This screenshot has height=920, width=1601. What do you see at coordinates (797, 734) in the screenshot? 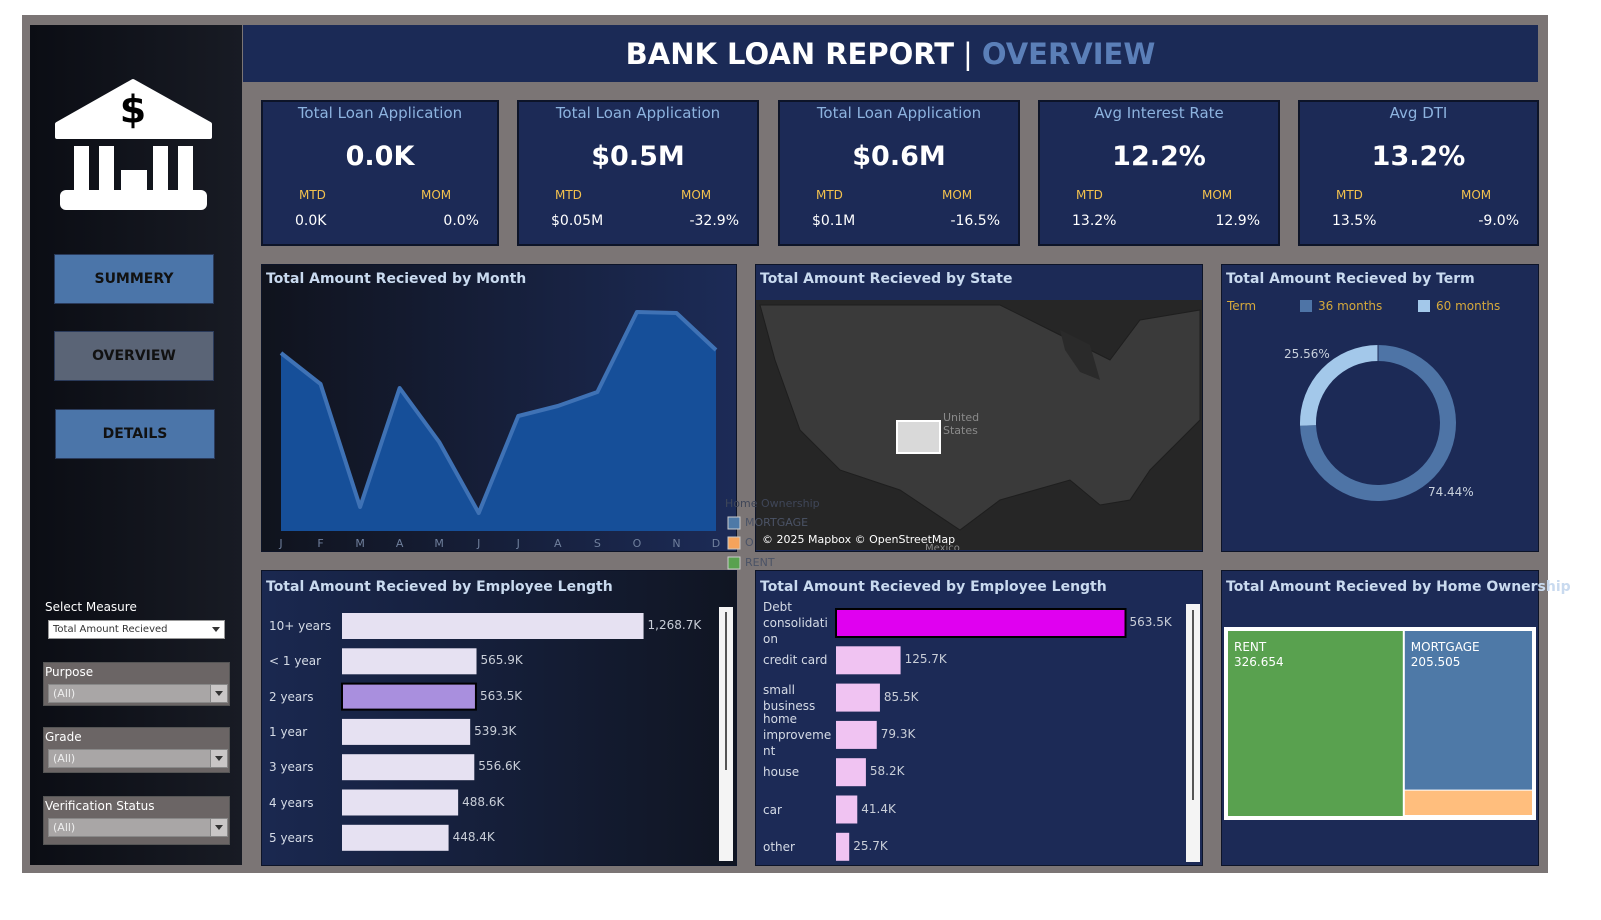
I see `category-label: home improvement` at bounding box center [797, 734].